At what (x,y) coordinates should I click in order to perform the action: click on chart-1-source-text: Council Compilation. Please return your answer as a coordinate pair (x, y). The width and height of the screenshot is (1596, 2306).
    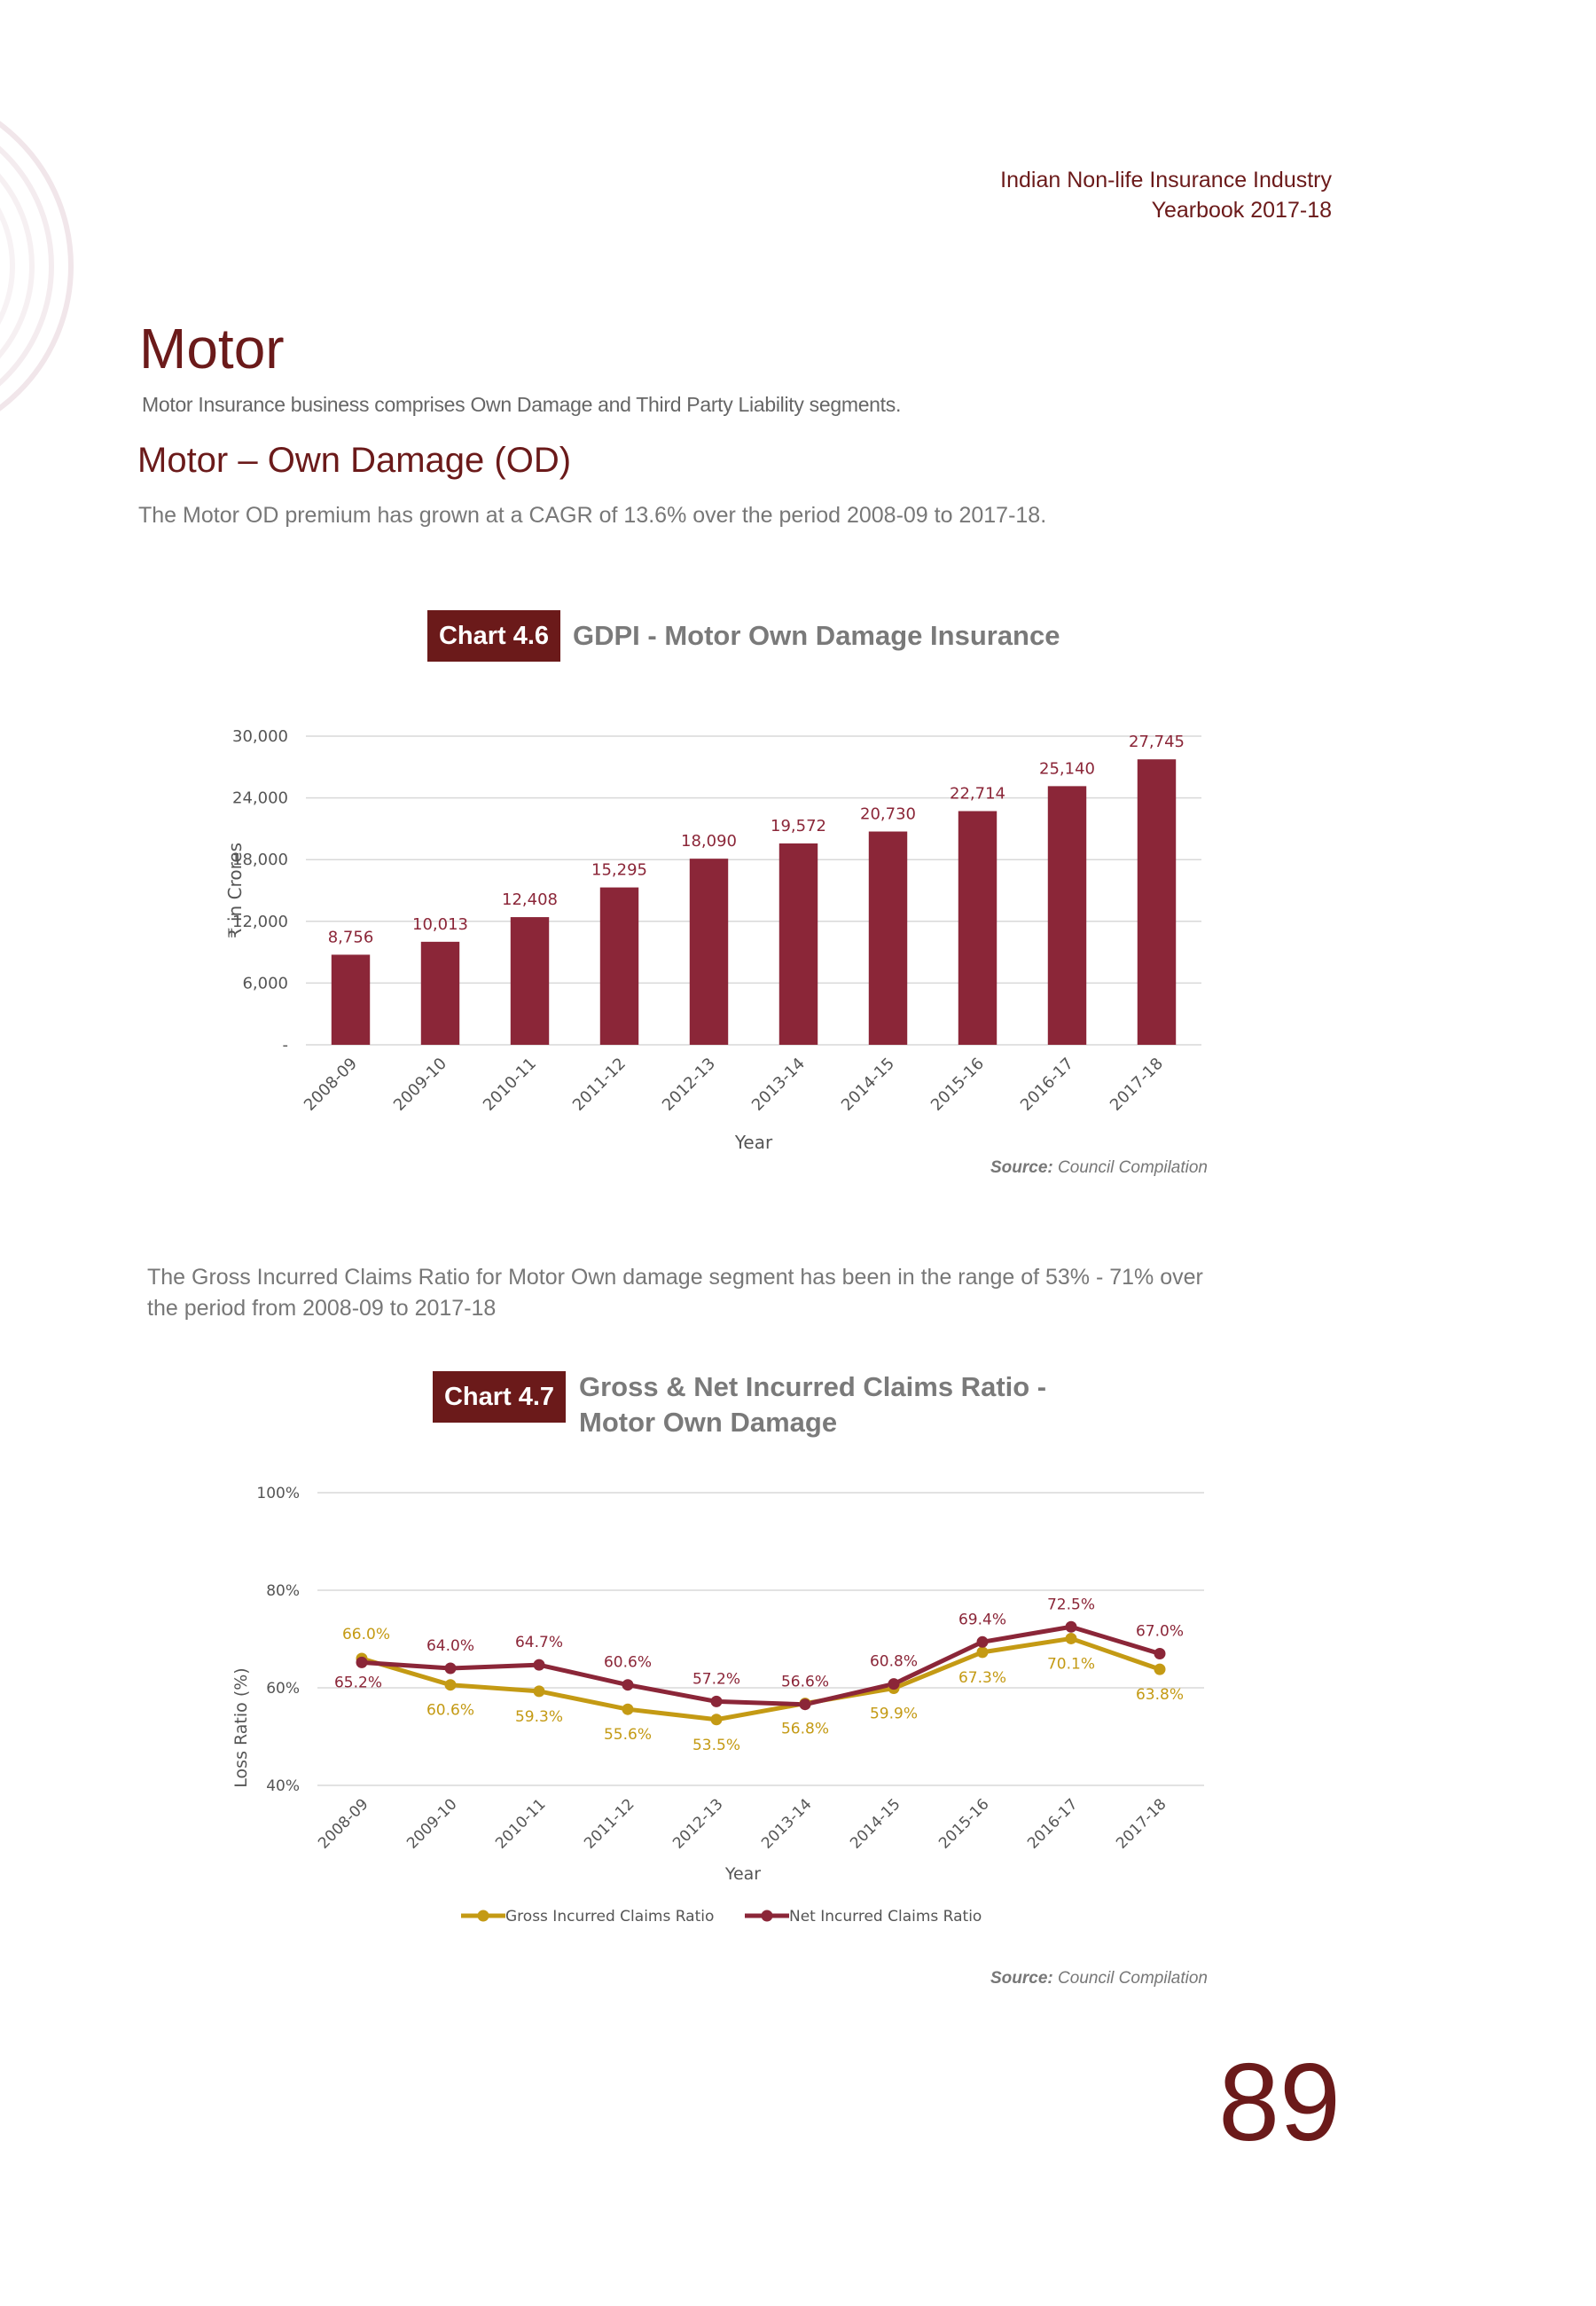
    Looking at the image, I should click on (1133, 1167).